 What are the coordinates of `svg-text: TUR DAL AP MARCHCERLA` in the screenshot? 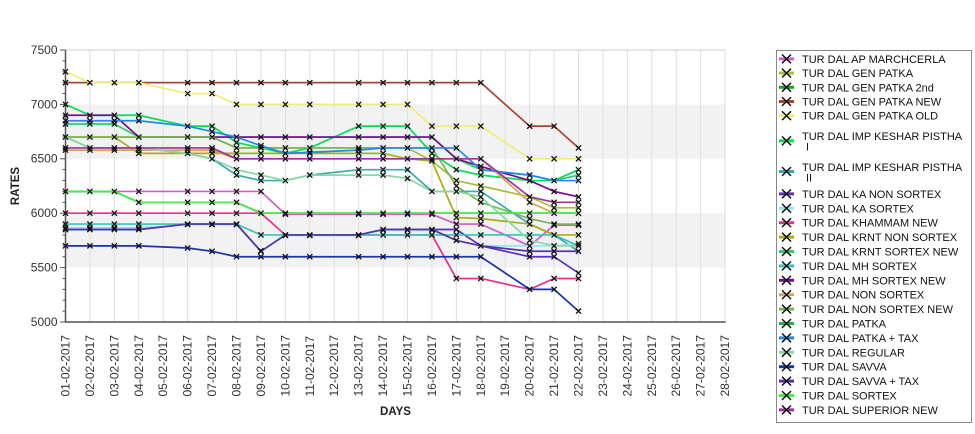 It's located at (874, 60).